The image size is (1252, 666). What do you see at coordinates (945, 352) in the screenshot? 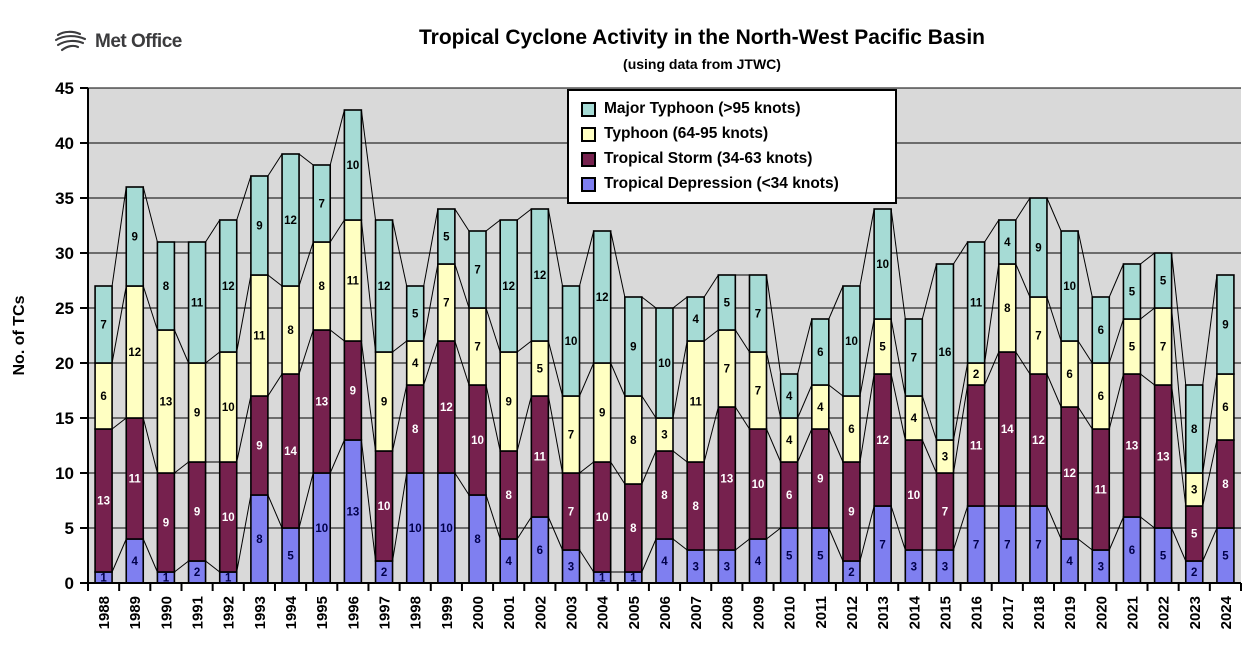
I see `bar-segment-2015` at bounding box center [945, 352].